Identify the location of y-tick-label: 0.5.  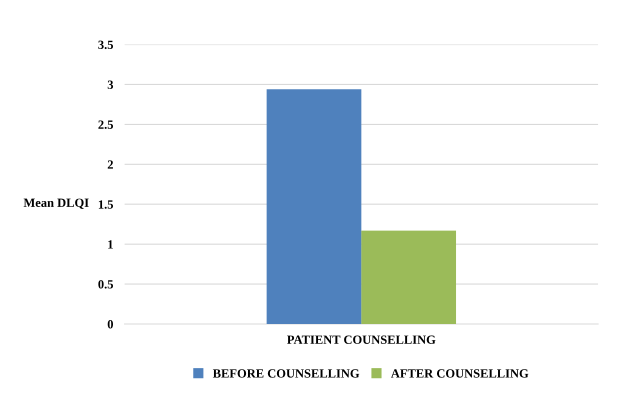
(106, 284).